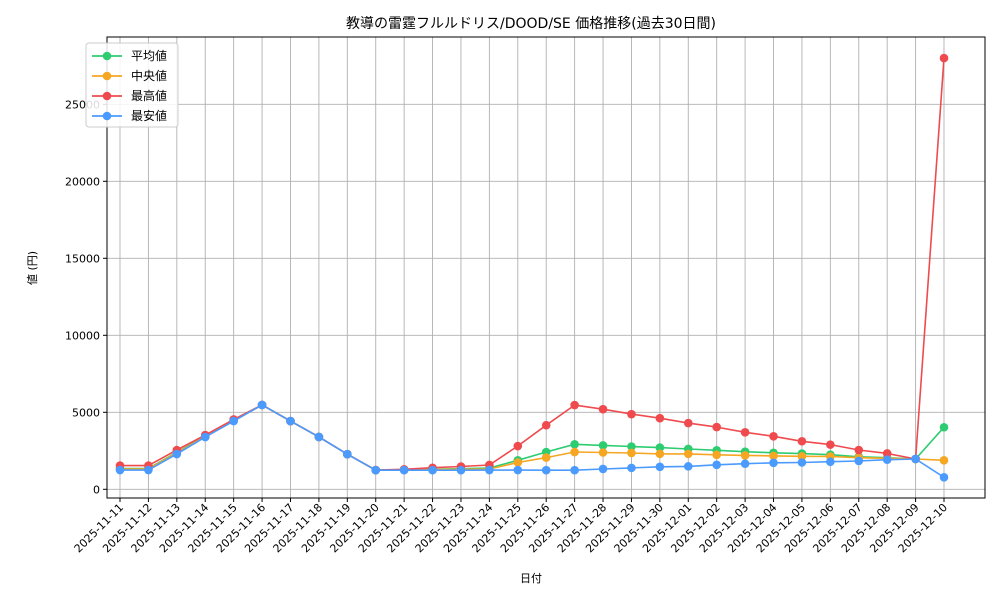 The width and height of the screenshot is (1000, 600). I want to click on legend-label: 最高値, so click(149, 95).